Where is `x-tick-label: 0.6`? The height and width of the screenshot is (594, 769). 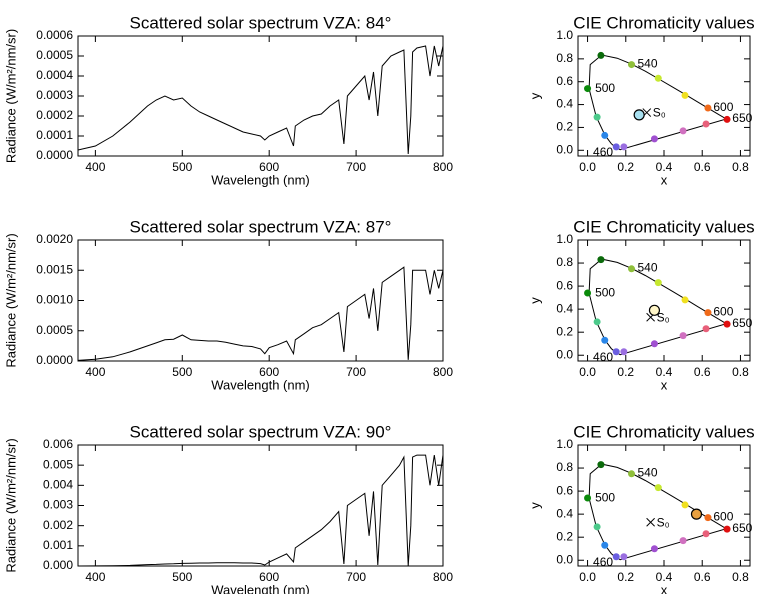 x-tick-label: 0.6 is located at coordinates (702, 167).